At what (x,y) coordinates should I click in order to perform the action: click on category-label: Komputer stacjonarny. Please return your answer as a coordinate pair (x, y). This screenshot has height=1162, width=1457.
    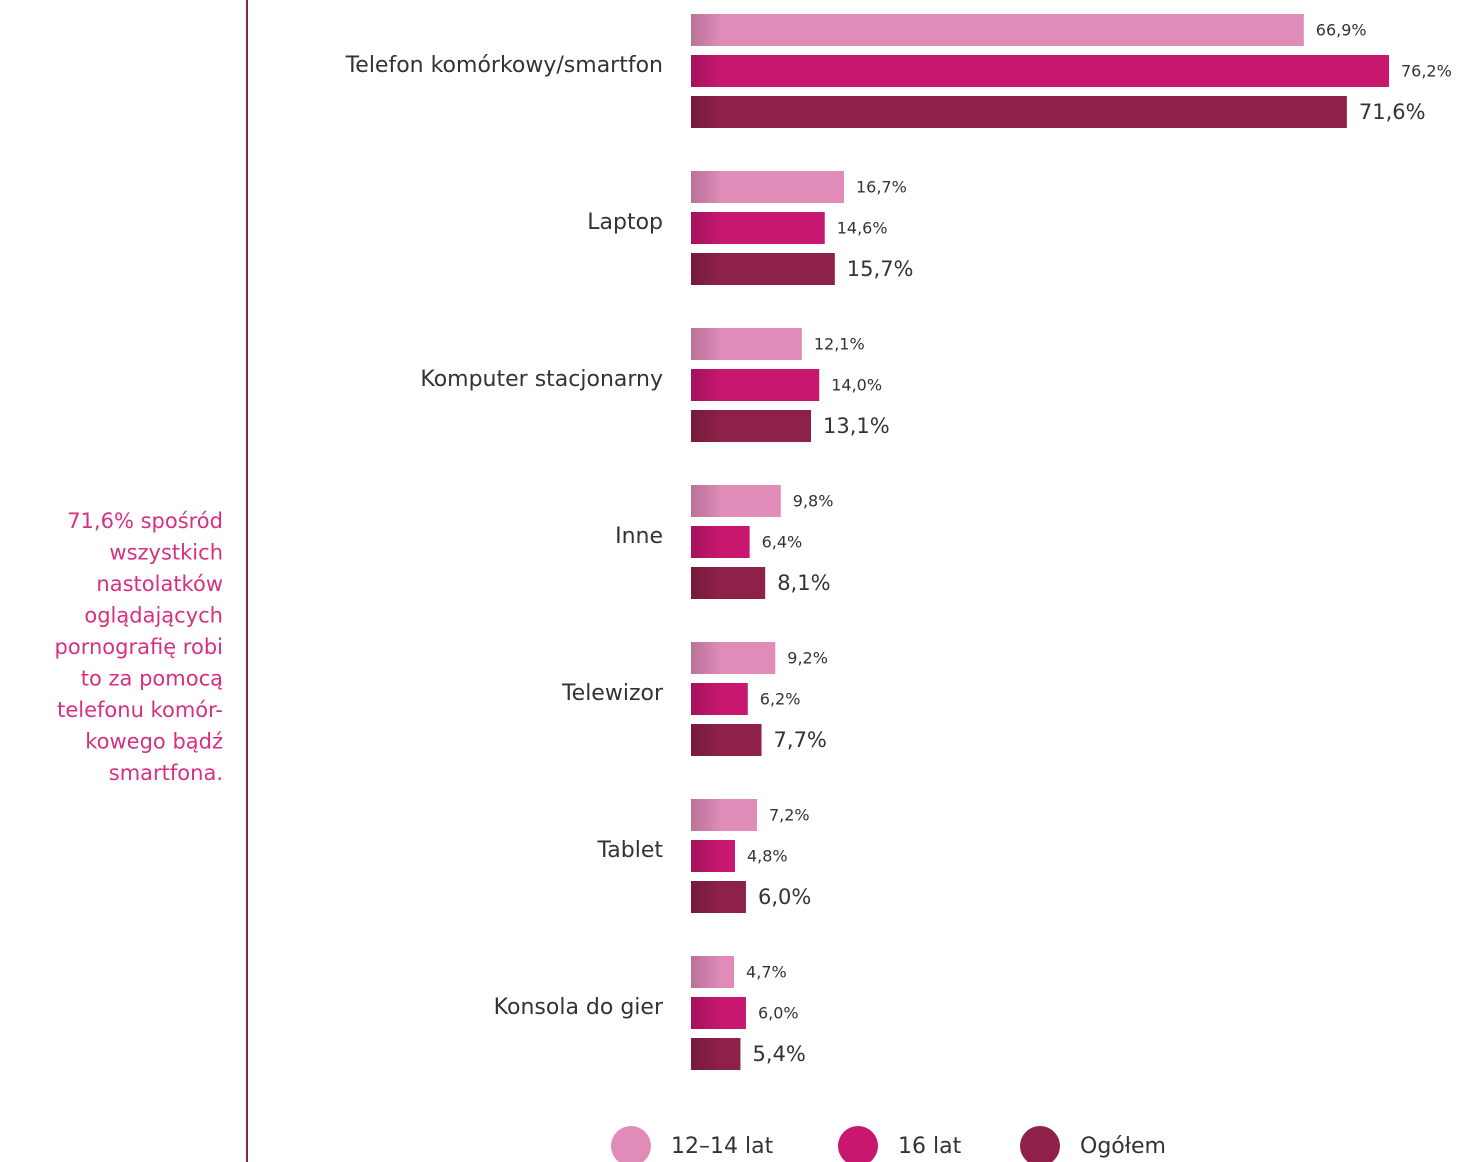
    Looking at the image, I should click on (541, 379).